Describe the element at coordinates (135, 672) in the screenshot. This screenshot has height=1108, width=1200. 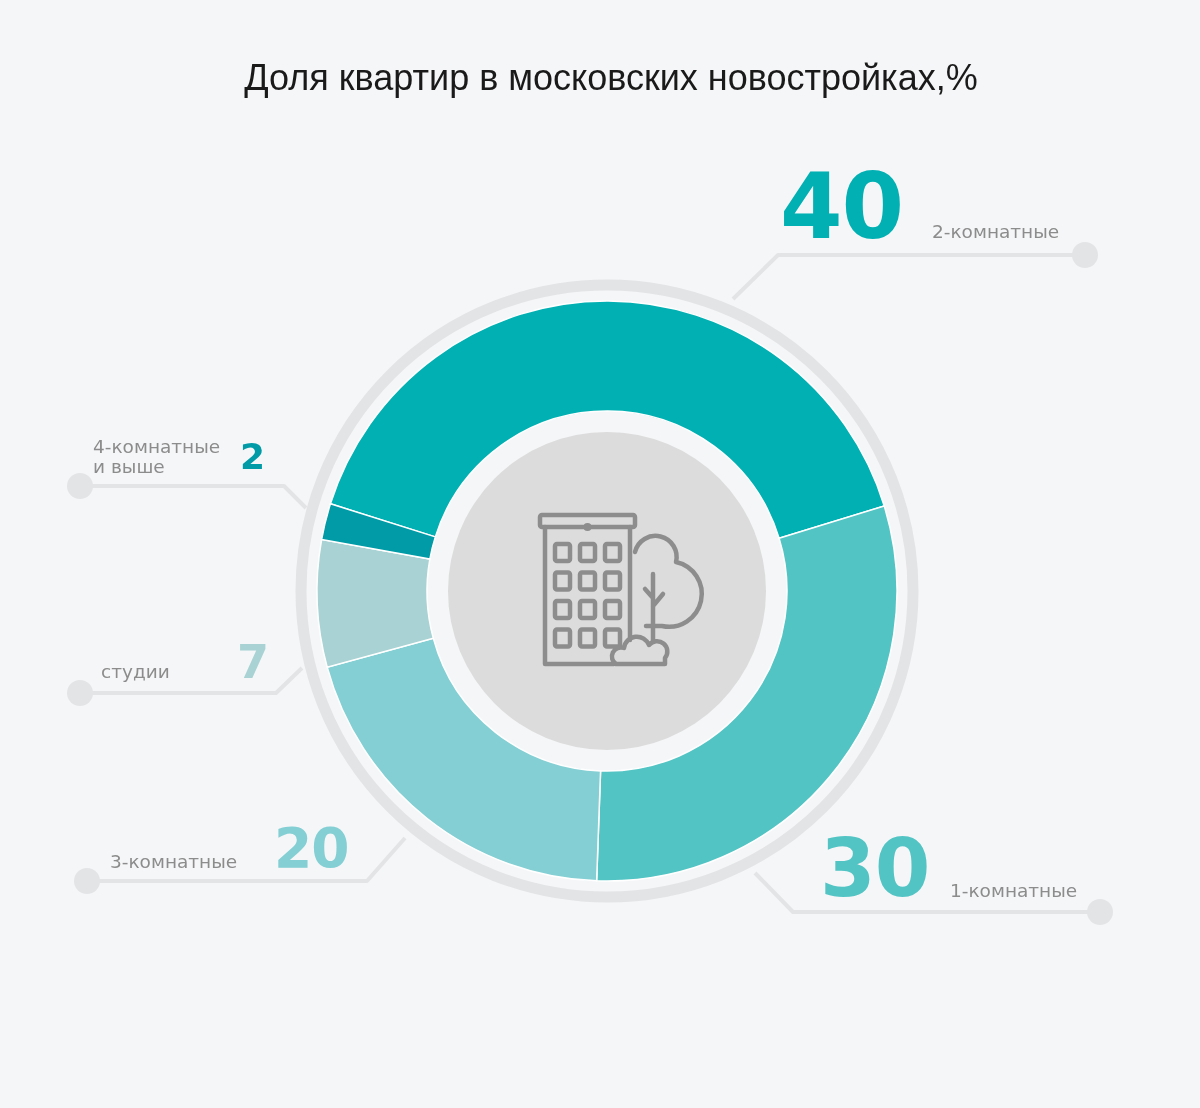
I see `slice-label: студии` at that location.